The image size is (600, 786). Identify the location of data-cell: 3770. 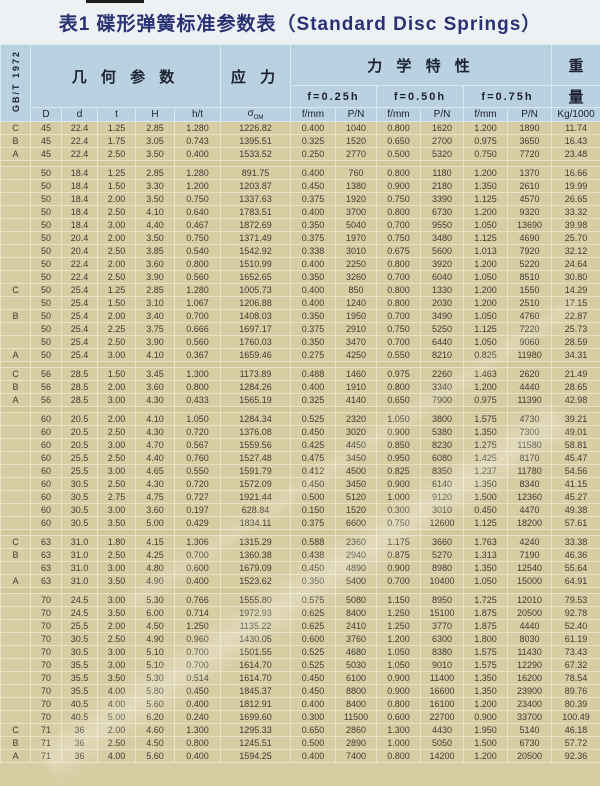
(442, 626).